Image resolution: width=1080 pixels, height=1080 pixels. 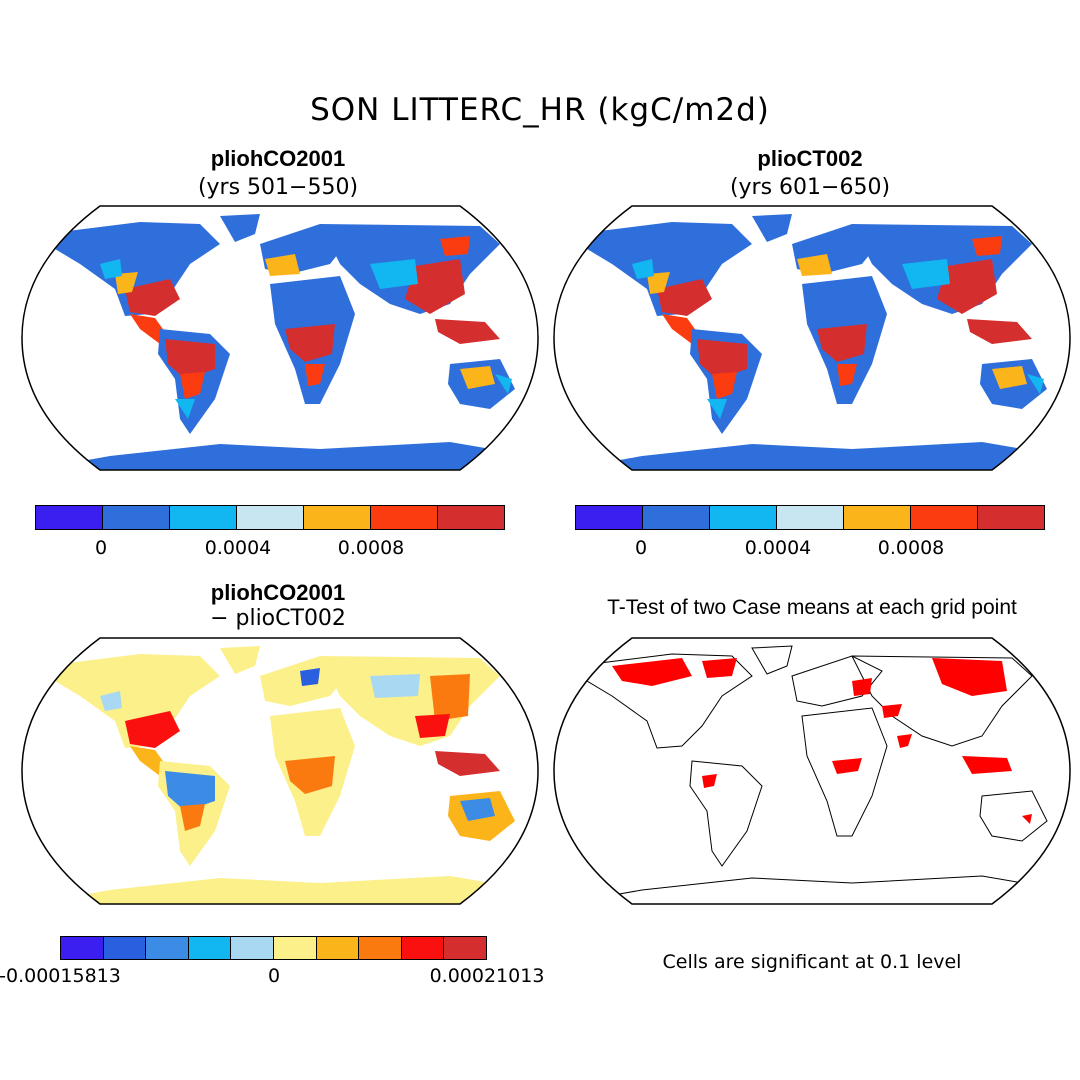 What do you see at coordinates (487, 976) in the screenshot?
I see `colorbar-diff-tick-max: 0.00021013` at bounding box center [487, 976].